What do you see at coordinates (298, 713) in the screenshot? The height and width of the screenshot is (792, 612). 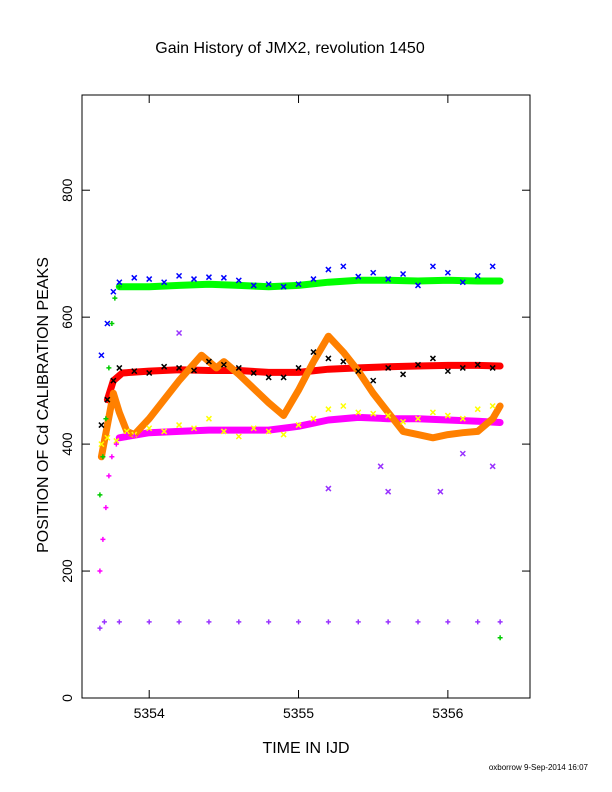 I see `x-tick-label-5355: 5355` at bounding box center [298, 713].